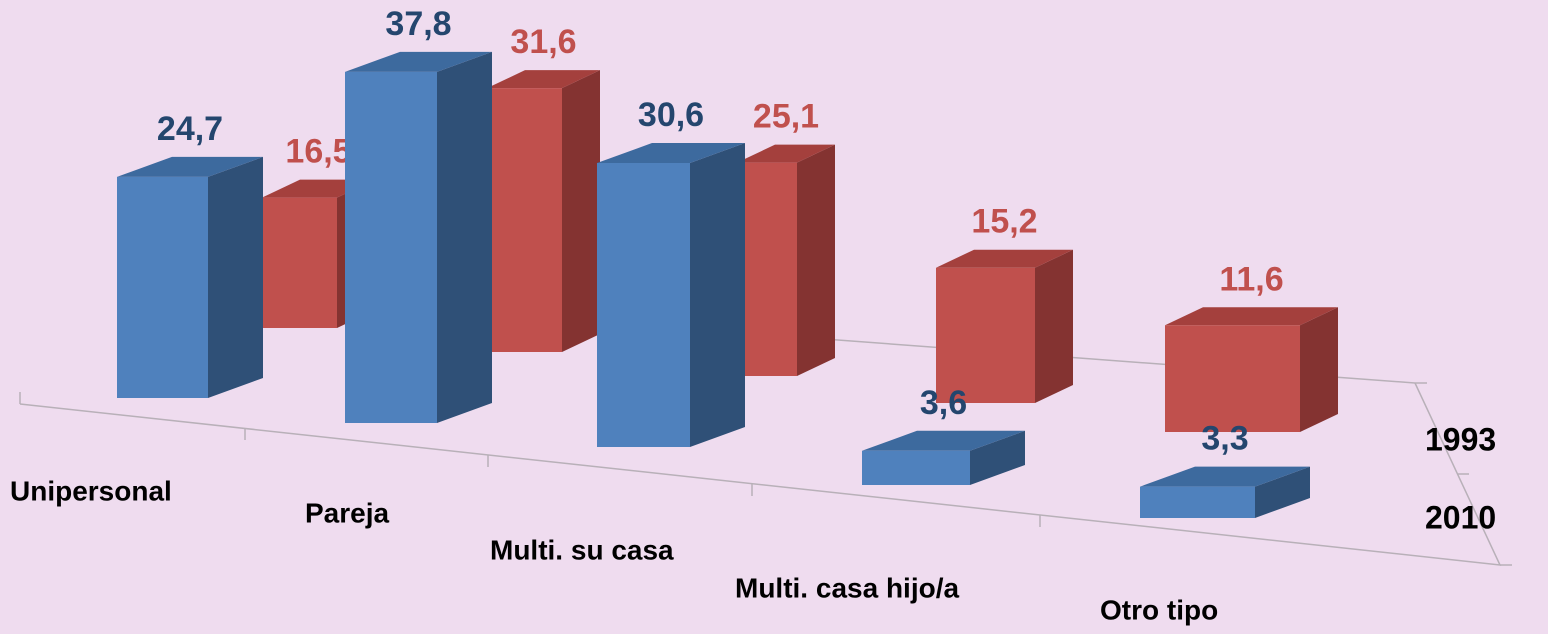 This screenshot has width=1548, height=634. Describe the element at coordinates (671, 115) in the screenshot. I see `value-label: 30,6` at that location.